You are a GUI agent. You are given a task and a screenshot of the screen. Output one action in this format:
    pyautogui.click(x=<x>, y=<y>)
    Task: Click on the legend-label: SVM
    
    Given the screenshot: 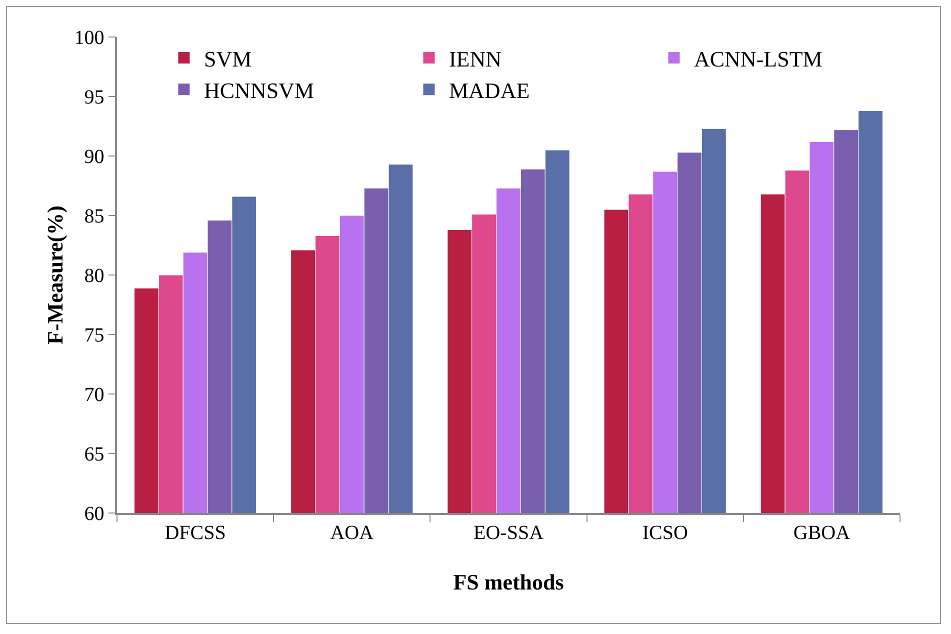 What is the action you would take?
    pyautogui.click(x=228, y=59)
    